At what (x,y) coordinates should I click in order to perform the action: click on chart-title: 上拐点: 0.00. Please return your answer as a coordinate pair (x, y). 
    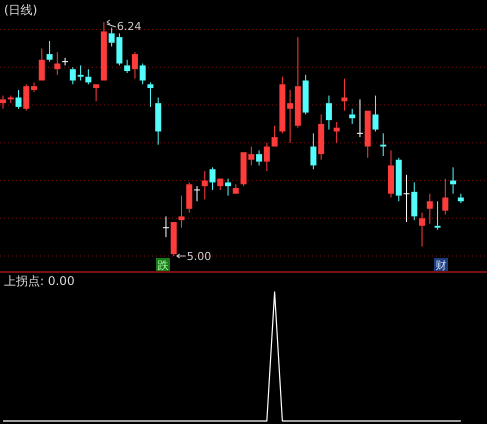
    Looking at the image, I should click on (39, 281).